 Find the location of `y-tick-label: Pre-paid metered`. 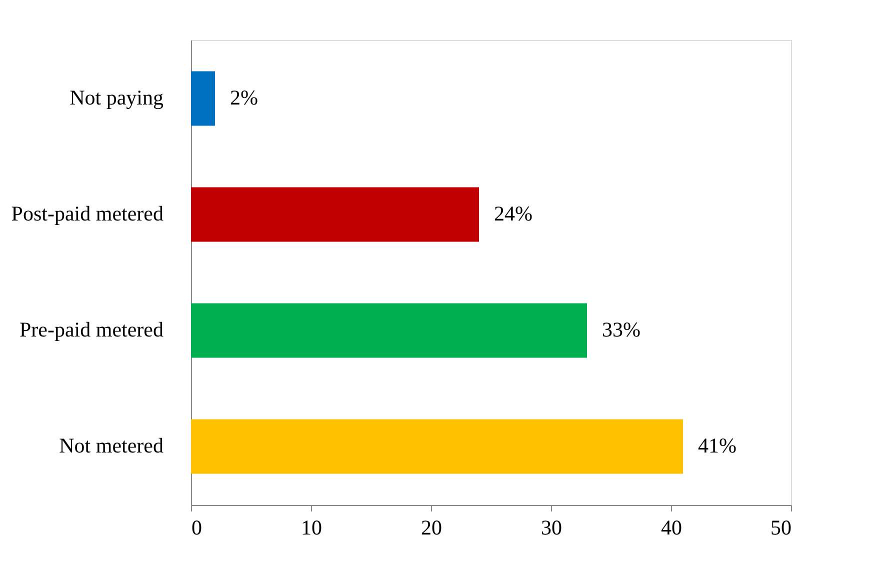

y-tick-label: Pre-paid metered is located at coordinates (91, 329).